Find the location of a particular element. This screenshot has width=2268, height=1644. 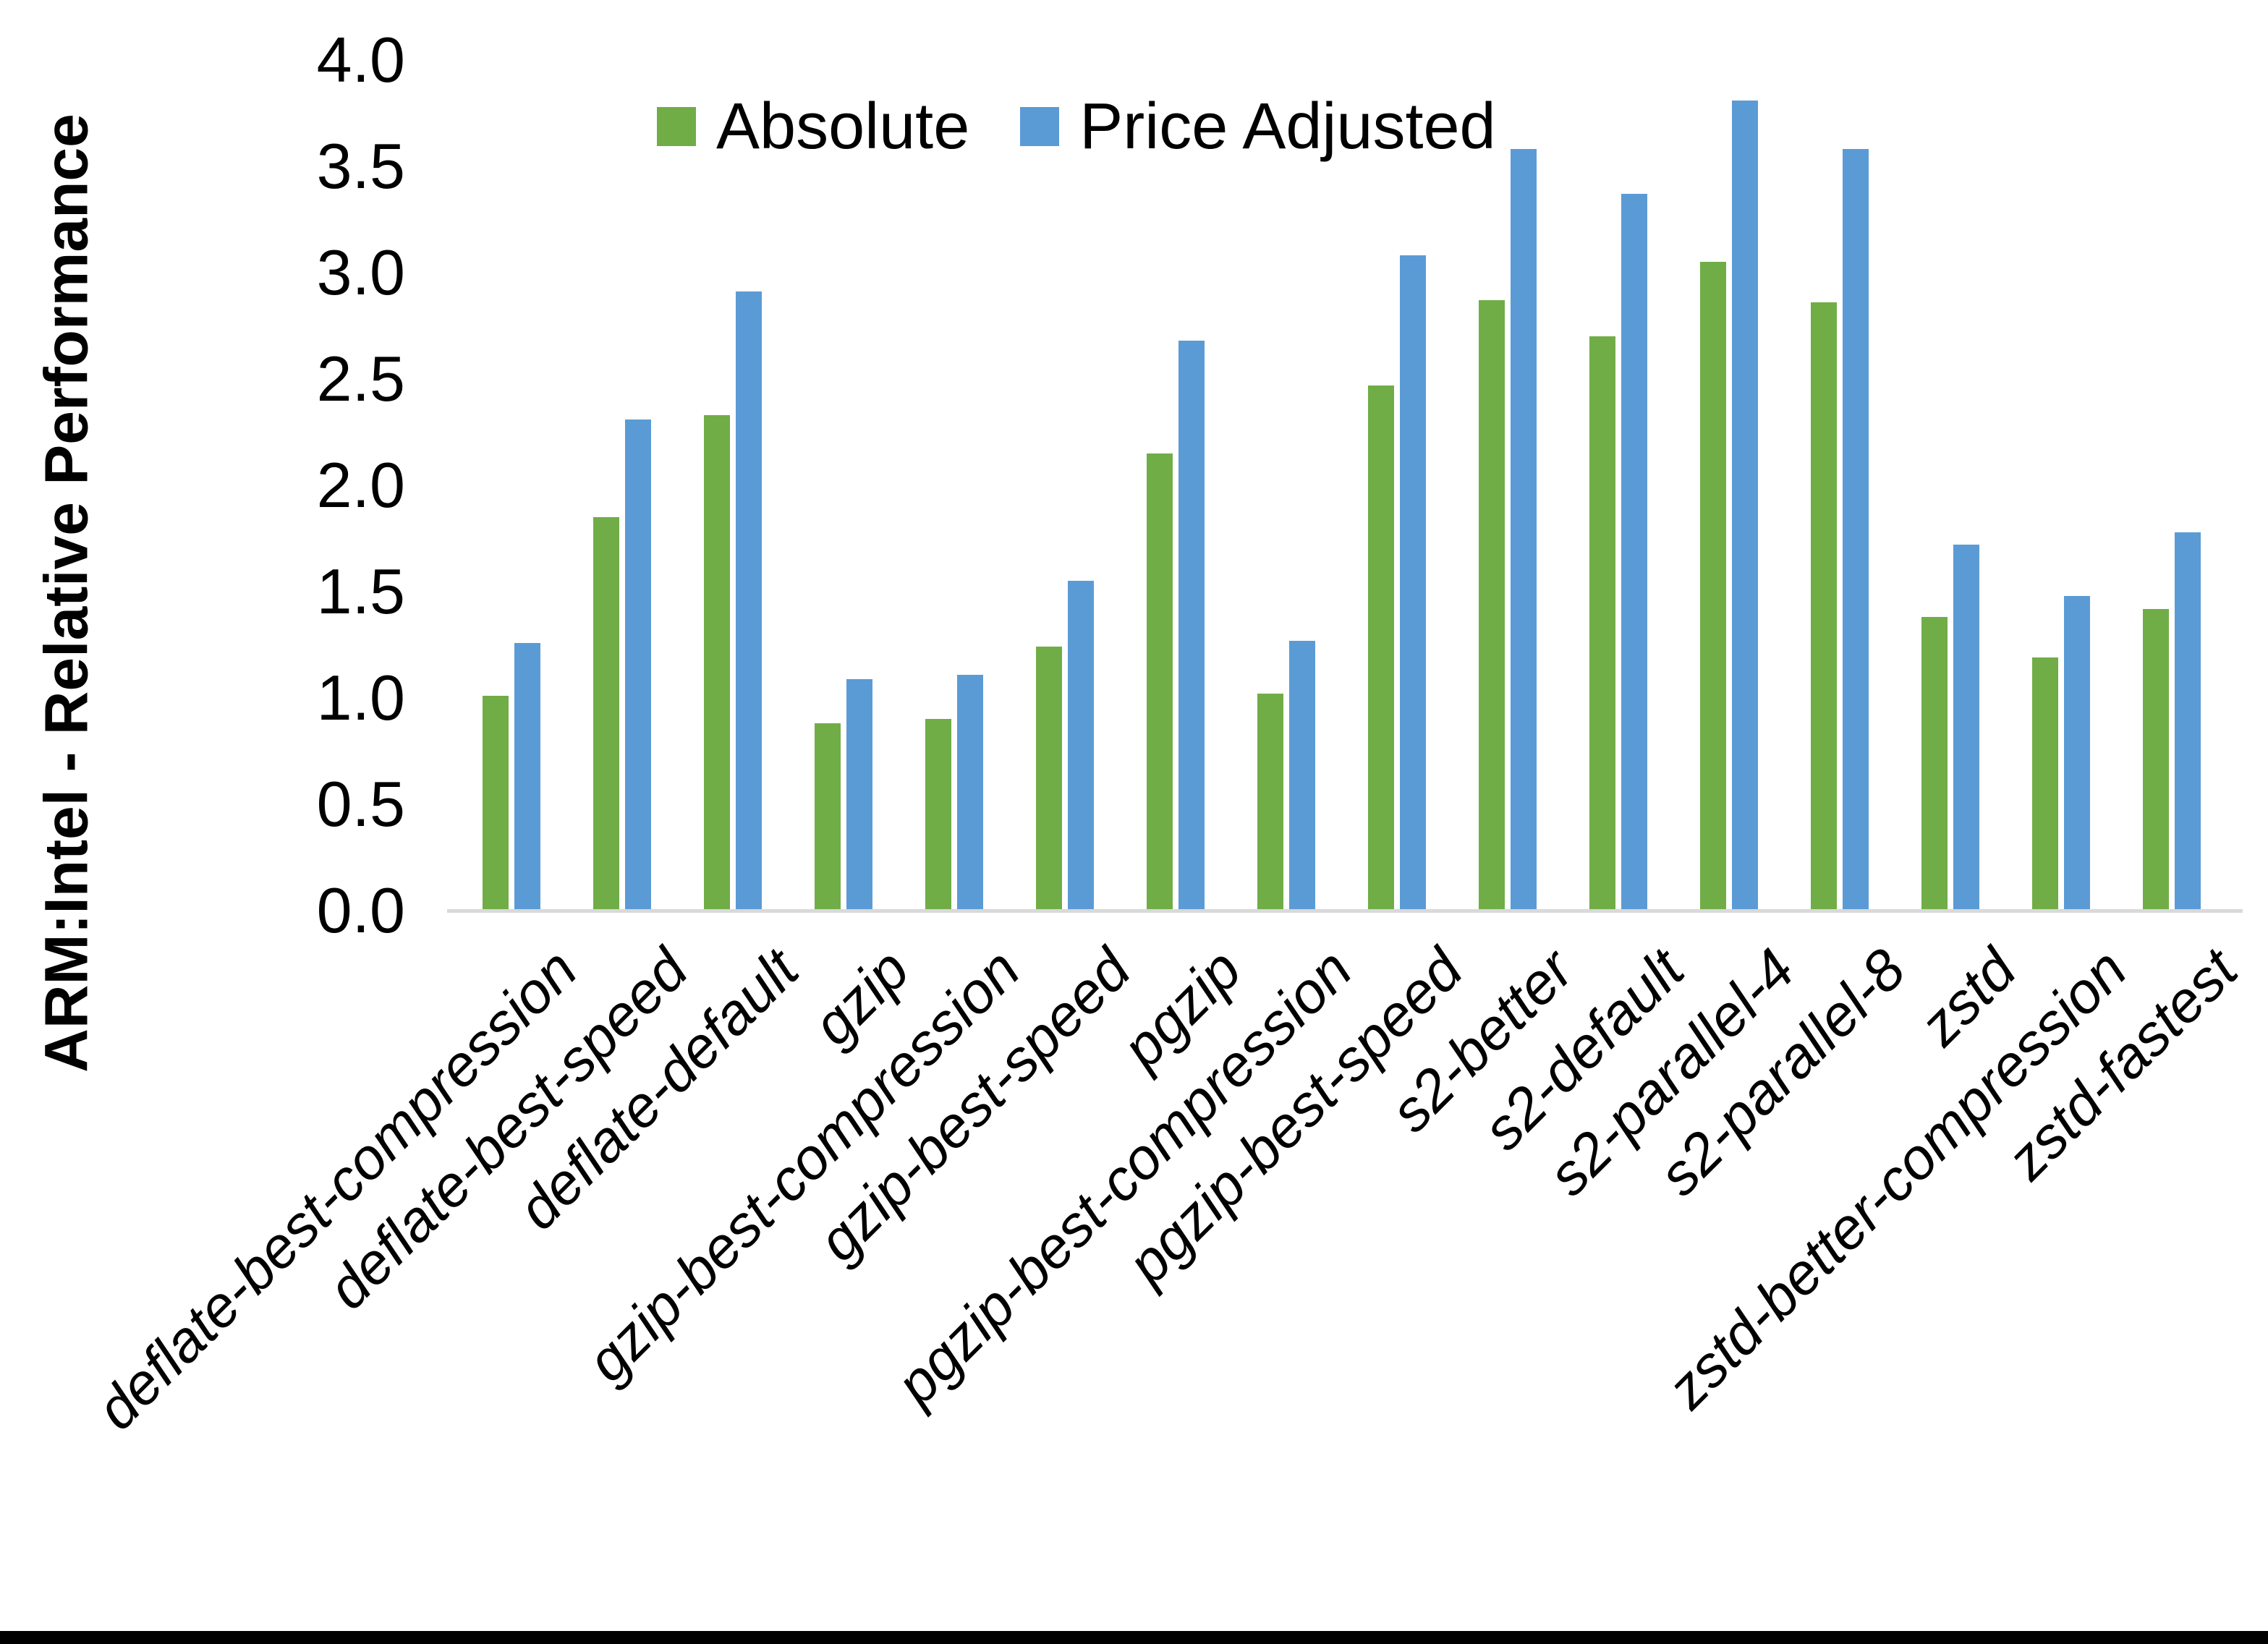

bar-price-adjusted-zstd is located at coordinates (1966, 728).